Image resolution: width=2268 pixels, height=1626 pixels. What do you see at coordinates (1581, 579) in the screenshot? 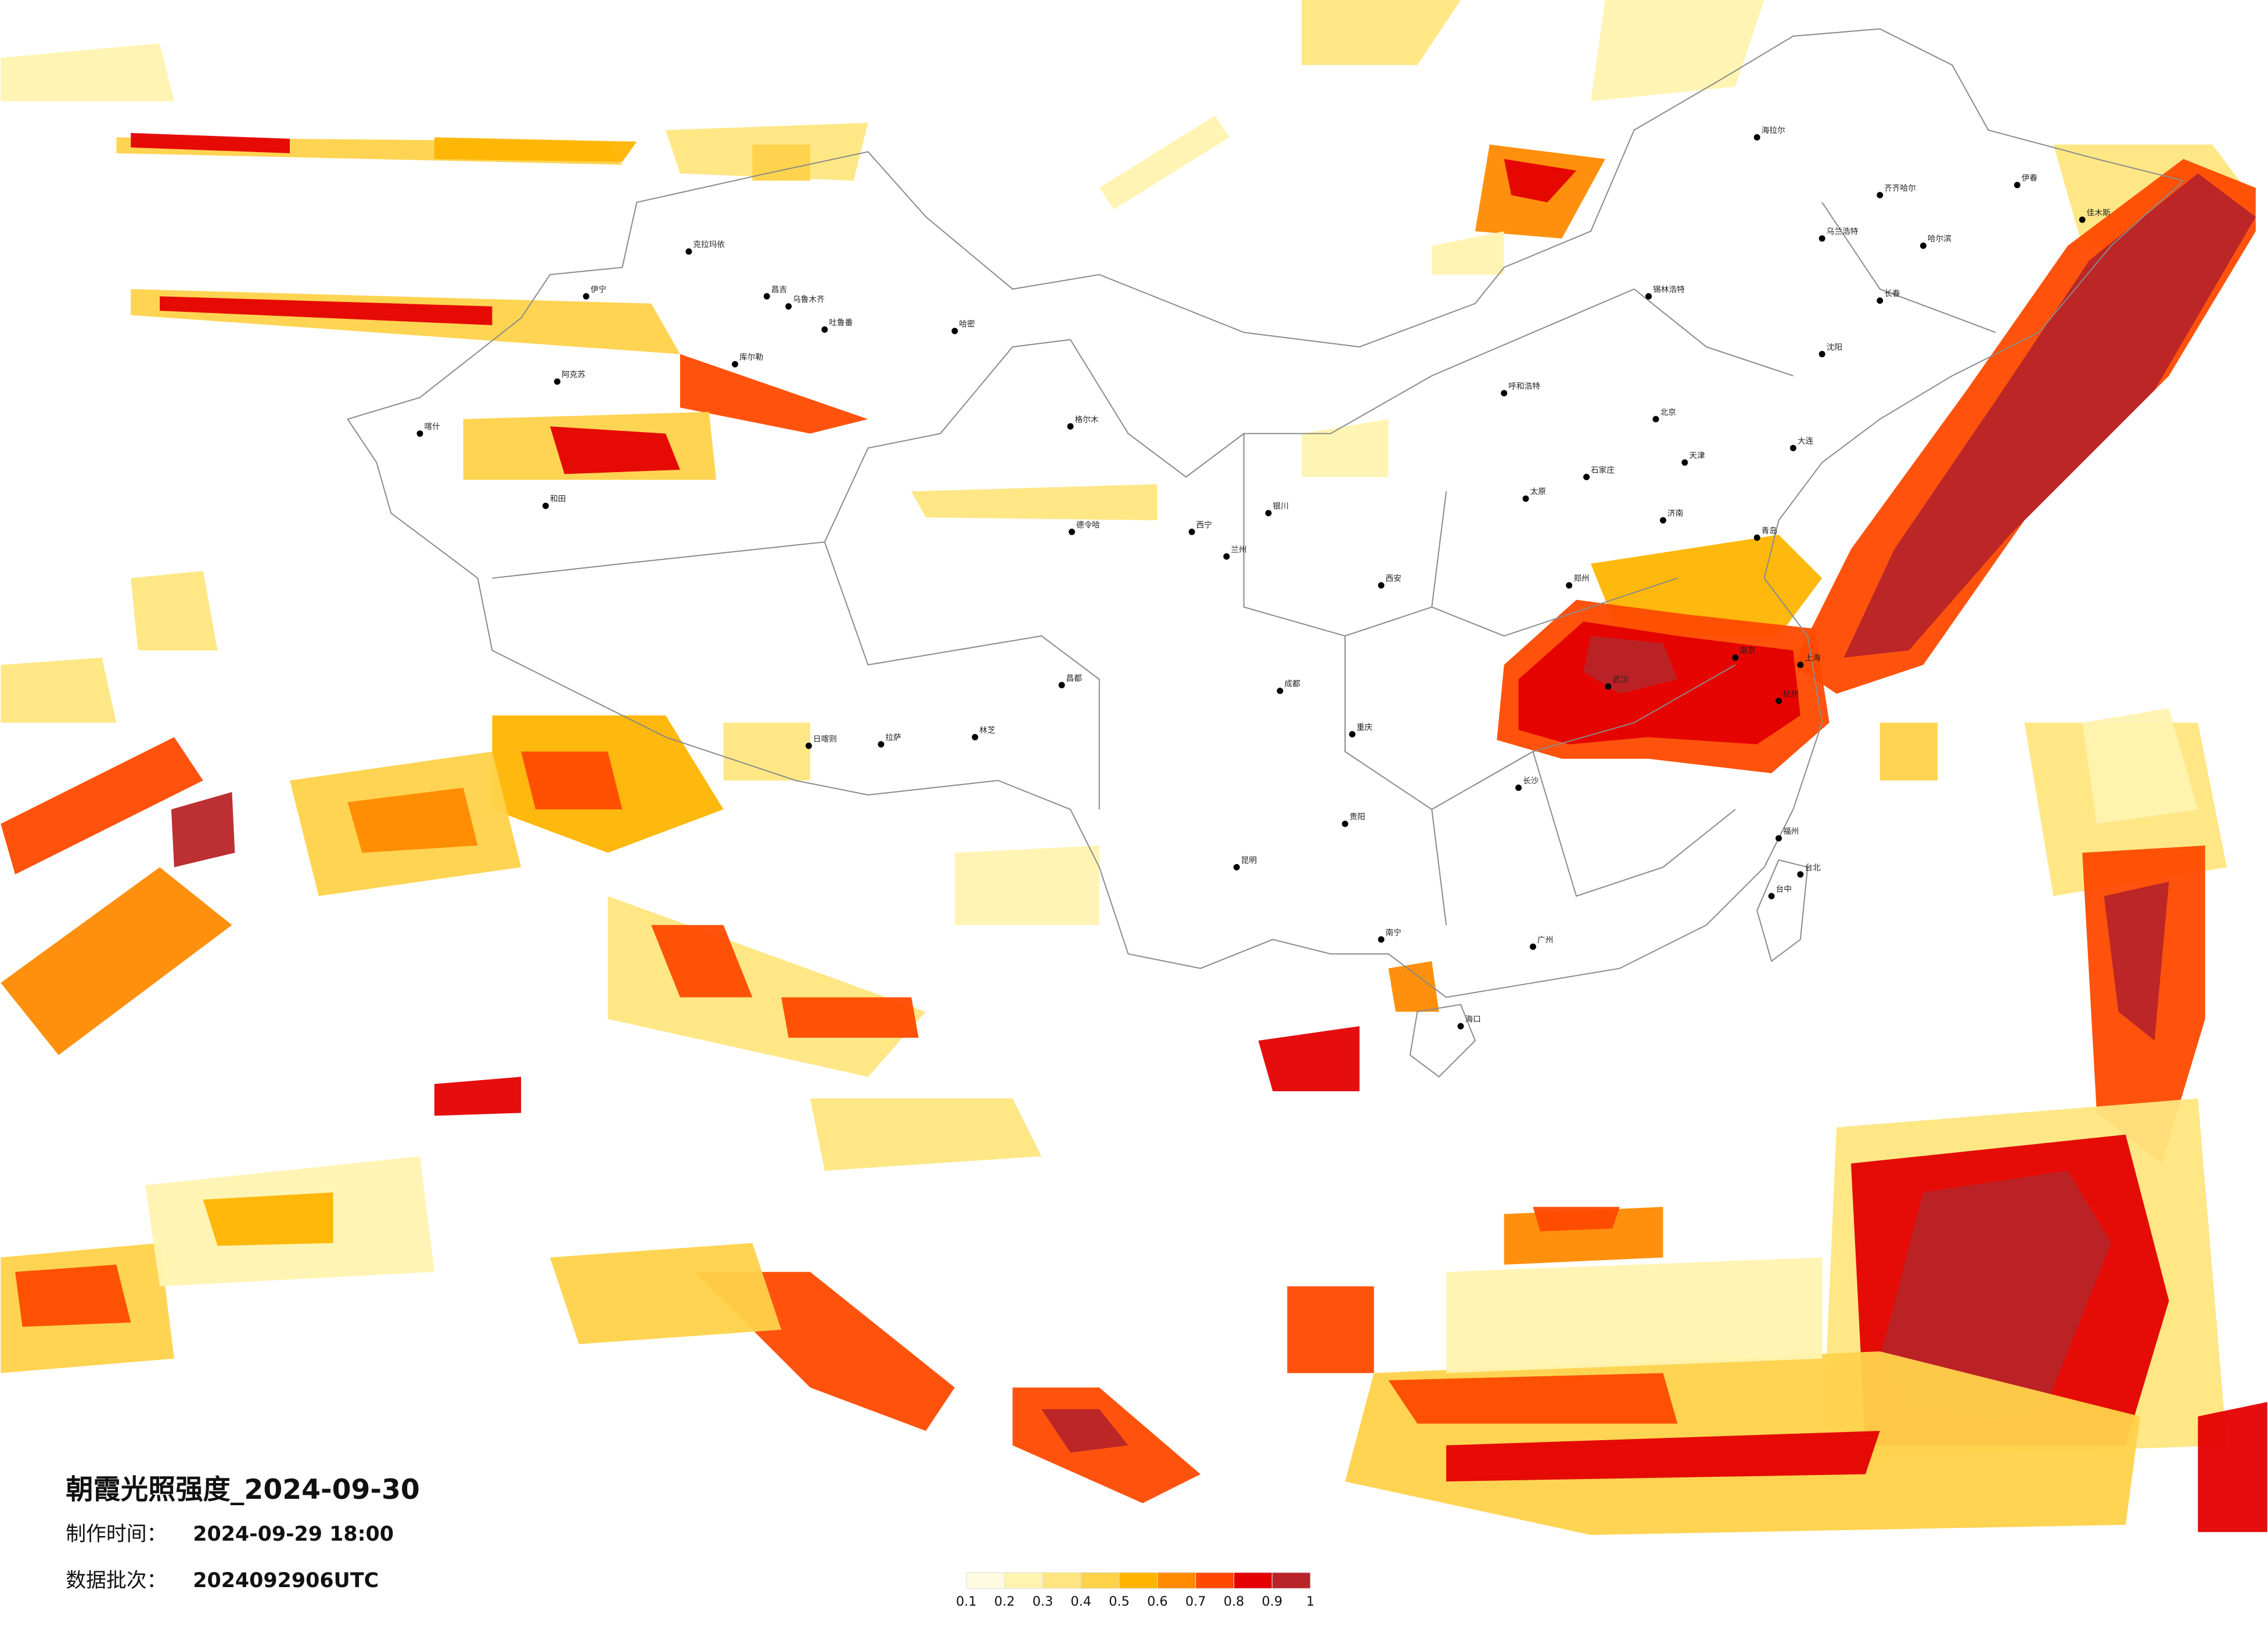
I see `city-label: 郑州` at bounding box center [1581, 579].